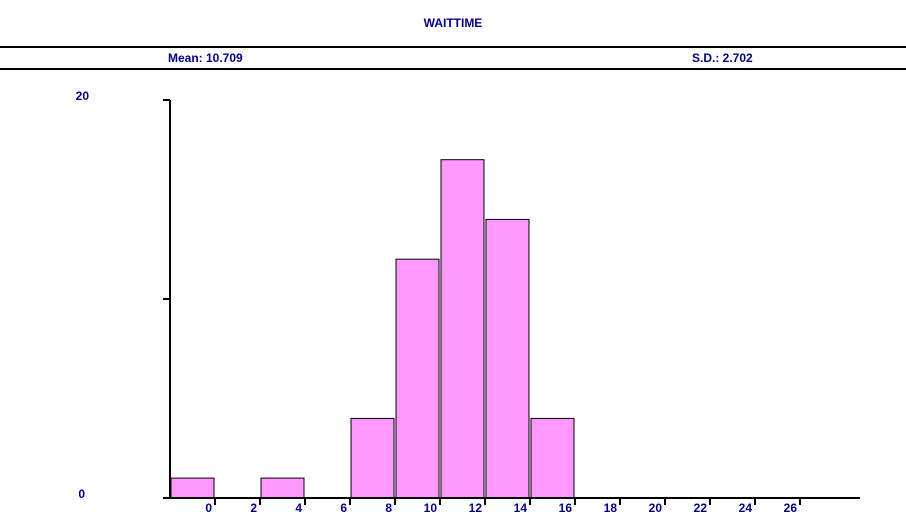 Image resolution: width=906 pixels, height=523 pixels. What do you see at coordinates (746, 508) in the screenshot?
I see `x-tick-label: 24` at bounding box center [746, 508].